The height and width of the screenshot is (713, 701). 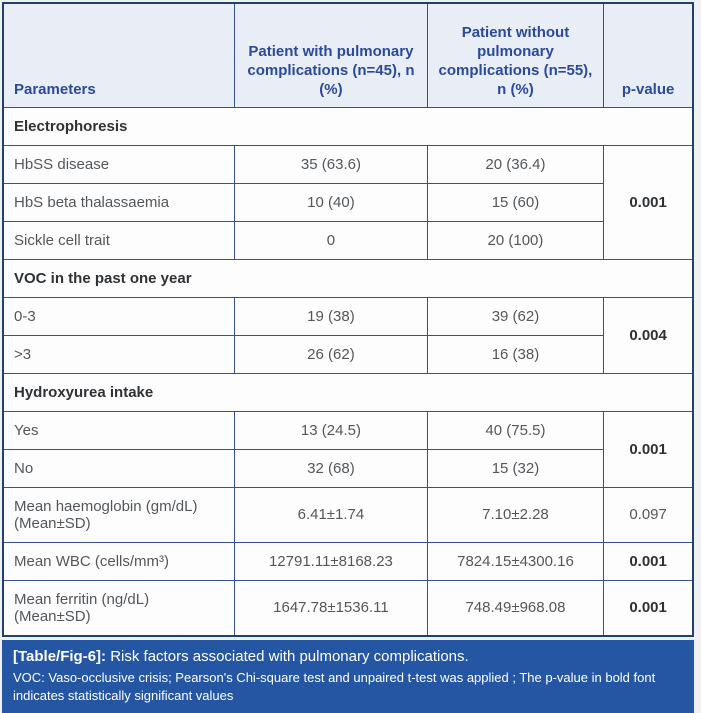 I want to click on value-with-complications: 1647.78±1536.11, so click(x=331, y=607).